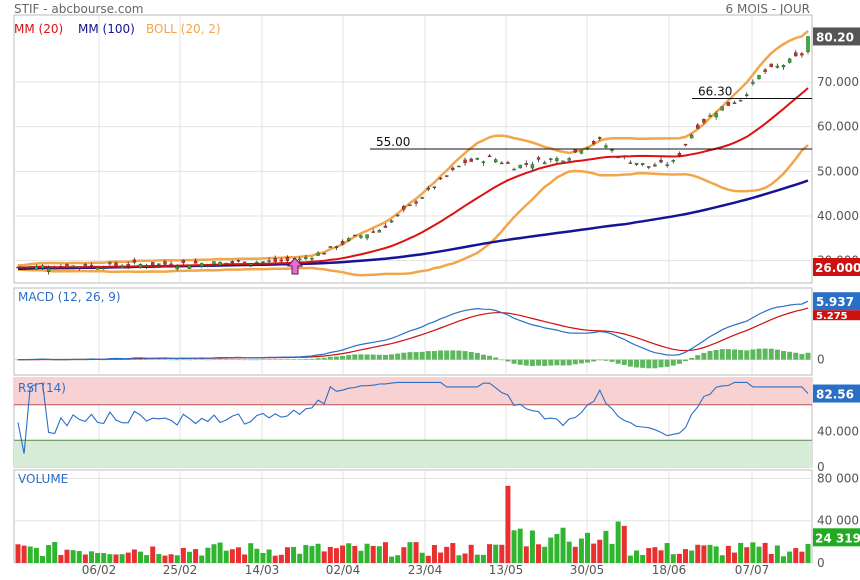 This screenshot has height=580, width=860. Describe the element at coordinates (413, 330) in the screenshot. I see `macd-line` at that location.